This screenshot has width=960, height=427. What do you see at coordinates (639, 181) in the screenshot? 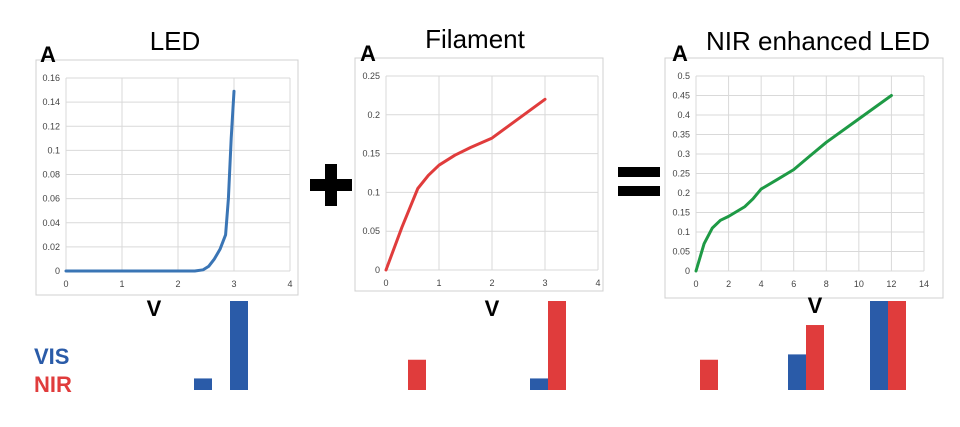
I see `equals-operator-icon` at bounding box center [639, 181].